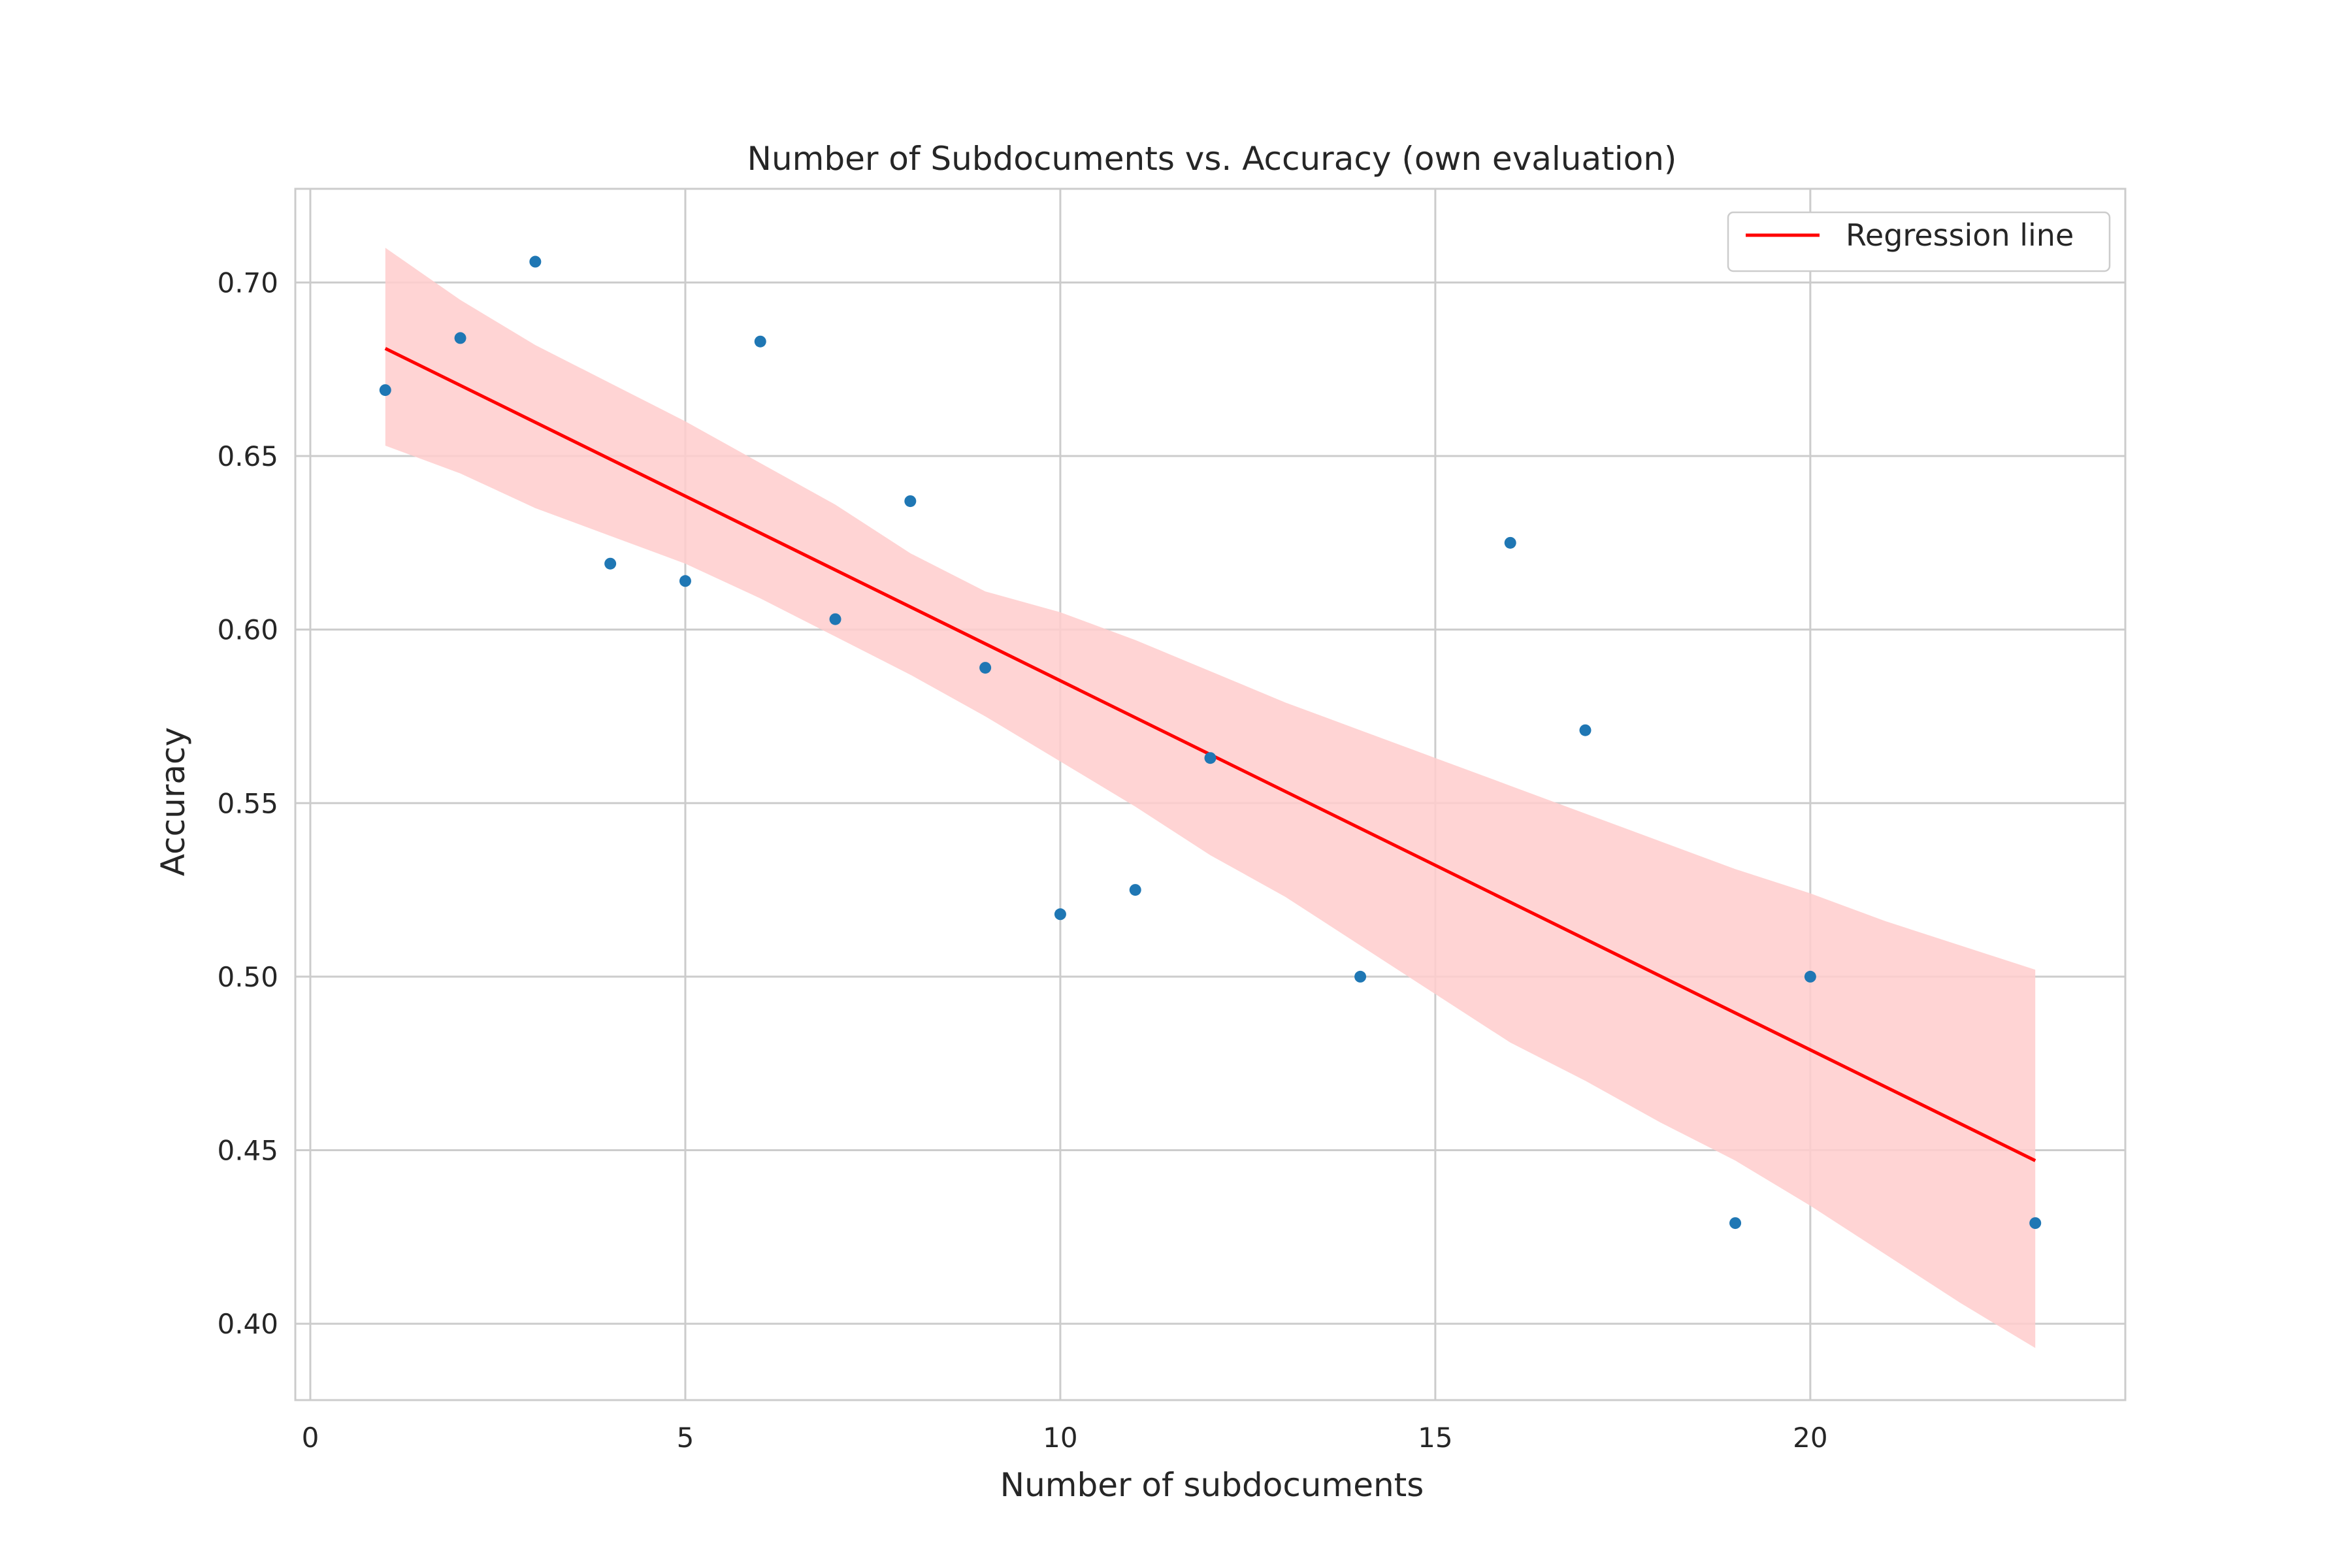 This screenshot has height=1568, width=2352. I want to click on x-tick-label: 20, so click(1810, 1438).